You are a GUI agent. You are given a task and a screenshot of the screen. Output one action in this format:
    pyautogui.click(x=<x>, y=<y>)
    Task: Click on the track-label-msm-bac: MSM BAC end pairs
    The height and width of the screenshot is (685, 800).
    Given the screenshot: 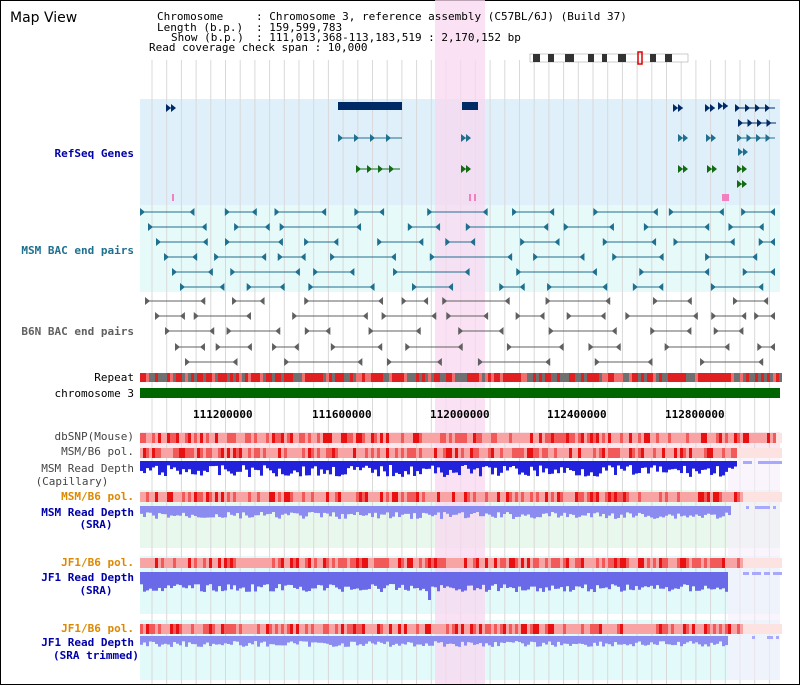 What is the action you would take?
    pyautogui.click(x=77, y=250)
    